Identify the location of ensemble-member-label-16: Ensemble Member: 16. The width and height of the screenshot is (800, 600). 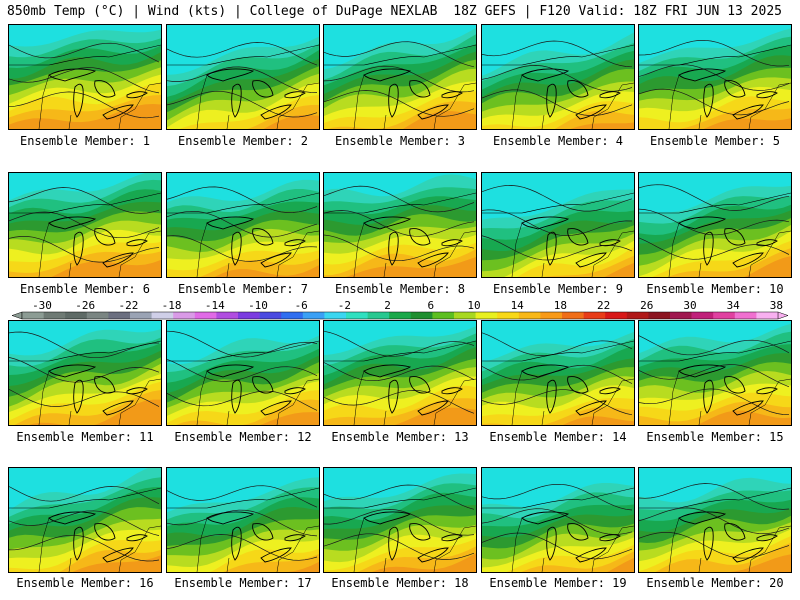
(85, 583).